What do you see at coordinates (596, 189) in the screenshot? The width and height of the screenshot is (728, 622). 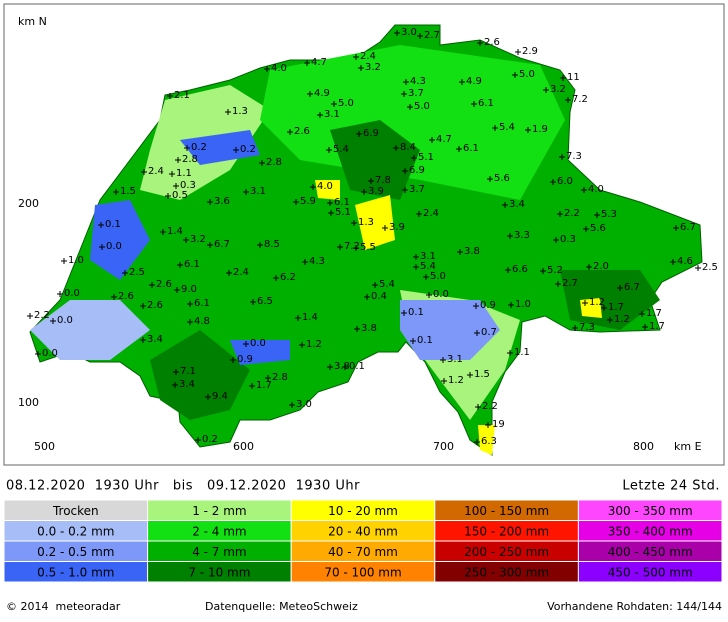 I see `station-value: 4.0` at bounding box center [596, 189].